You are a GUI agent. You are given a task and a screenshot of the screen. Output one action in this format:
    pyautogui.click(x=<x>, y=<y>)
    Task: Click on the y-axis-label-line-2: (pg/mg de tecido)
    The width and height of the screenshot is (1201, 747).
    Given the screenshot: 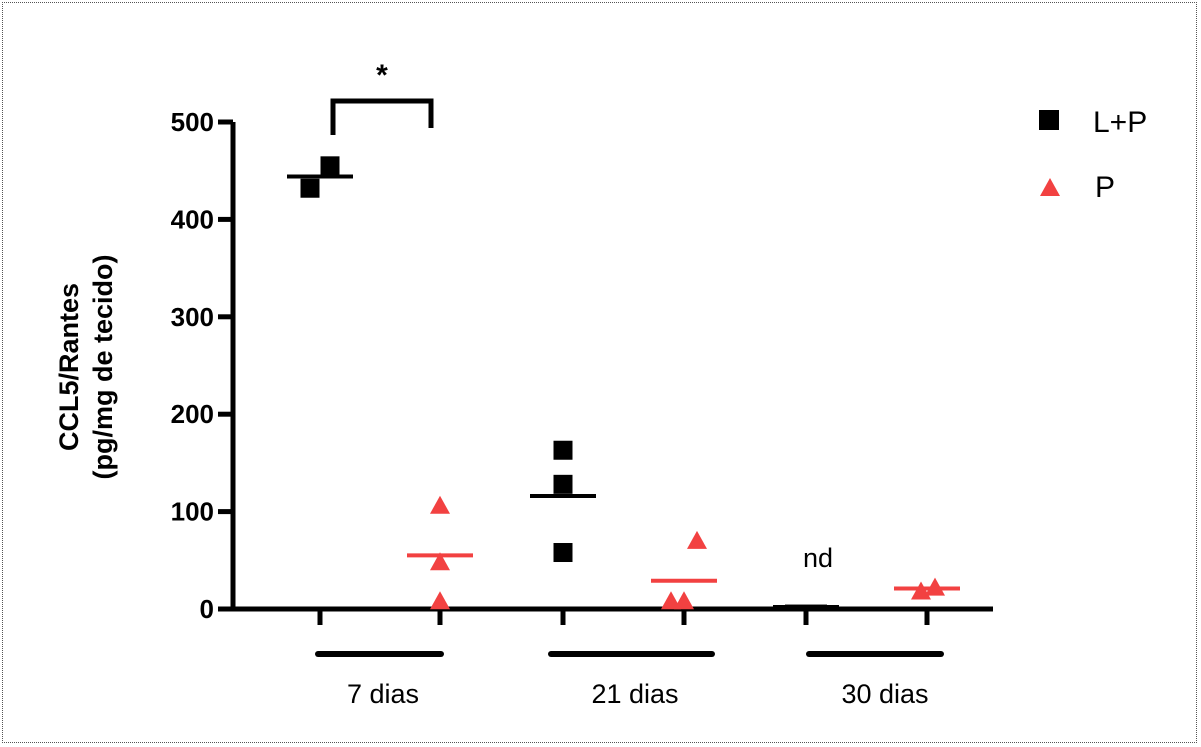 What is the action you would take?
    pyautogui.click(x=103, y=367)
    